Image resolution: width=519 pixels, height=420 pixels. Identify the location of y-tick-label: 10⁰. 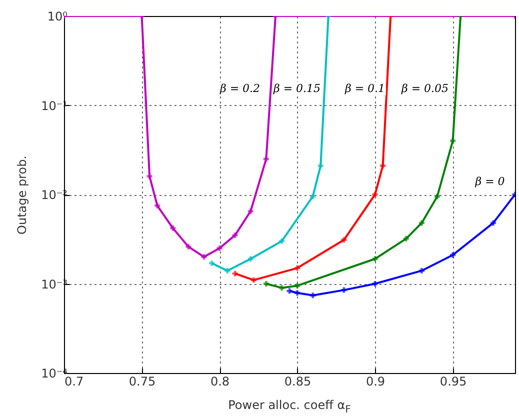
(57, 17).